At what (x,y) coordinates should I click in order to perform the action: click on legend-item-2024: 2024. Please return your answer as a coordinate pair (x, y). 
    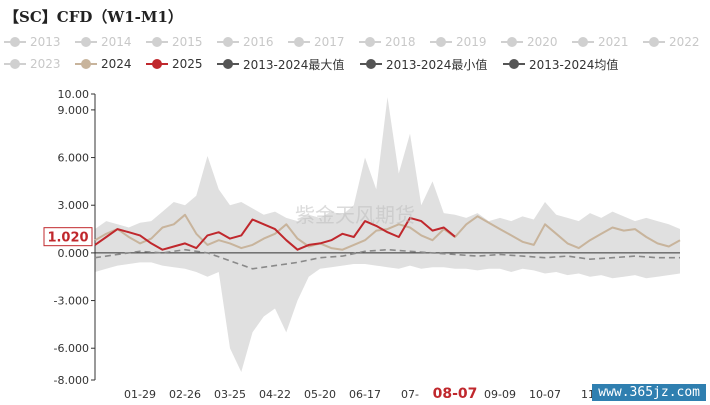
    Looking at the image, I should click on (103, 64).